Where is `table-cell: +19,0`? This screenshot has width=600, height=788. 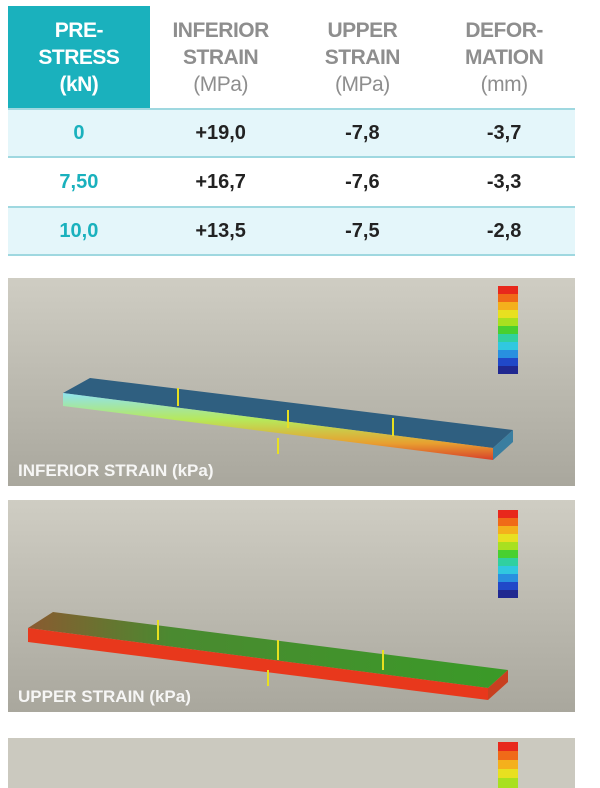 table-cell: +19,0 is located at coordinates (220, 132).